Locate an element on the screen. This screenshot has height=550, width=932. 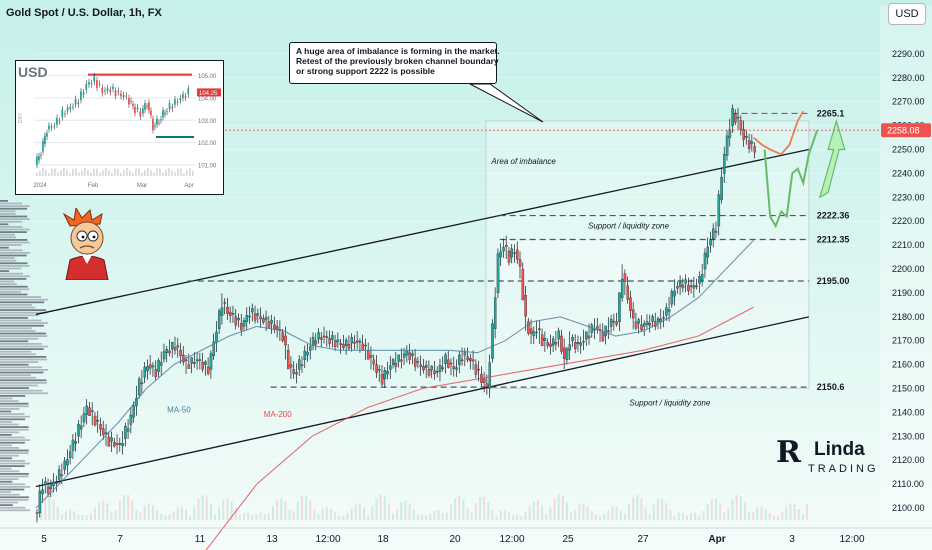
character-icon is located at coordinates (85, 244).